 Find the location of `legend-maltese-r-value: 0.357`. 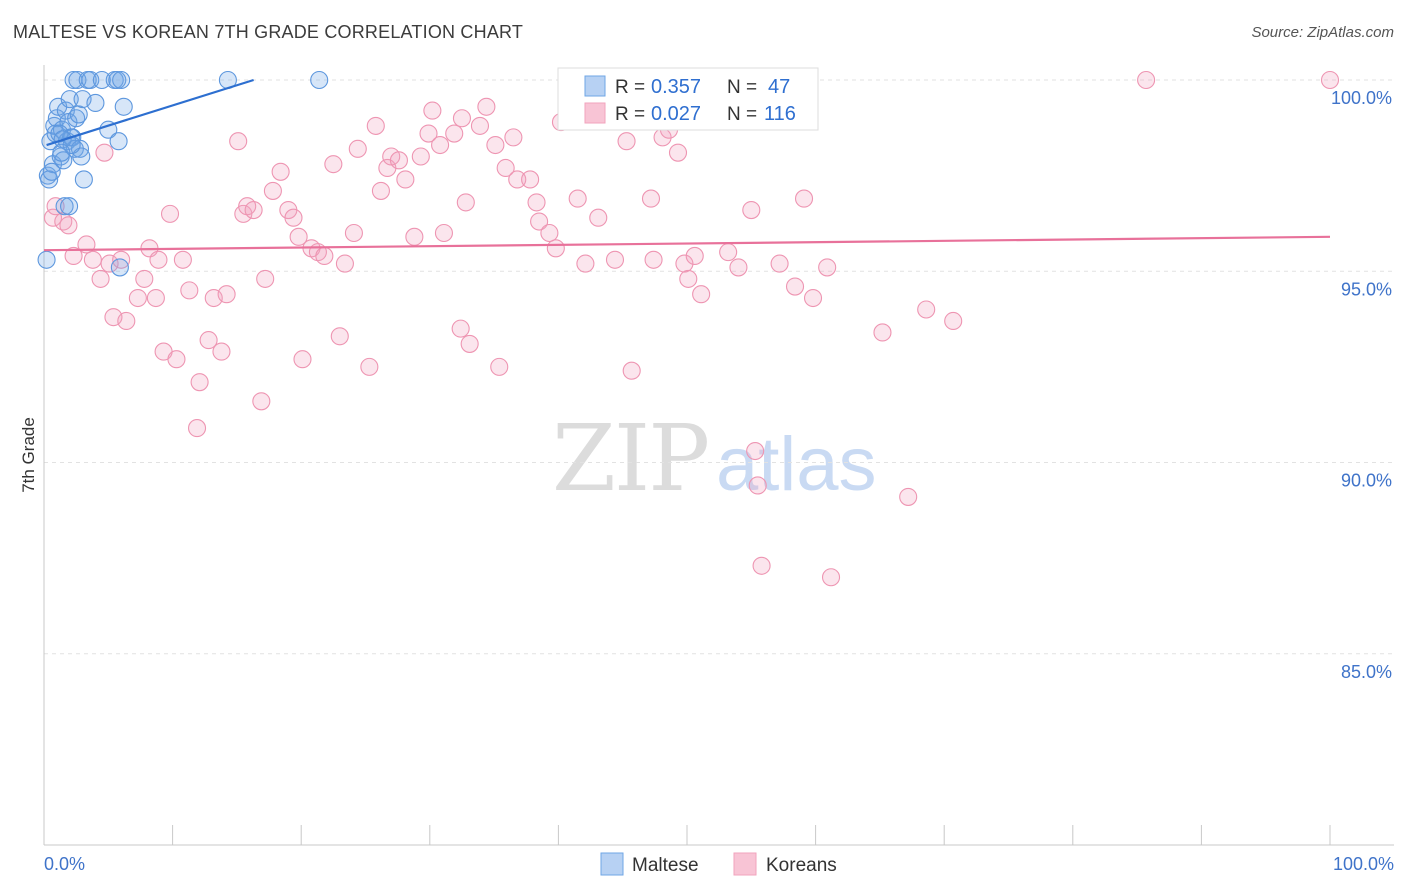

legend-maltese-r-value: 0.357 is located at coordinates (676, 87).